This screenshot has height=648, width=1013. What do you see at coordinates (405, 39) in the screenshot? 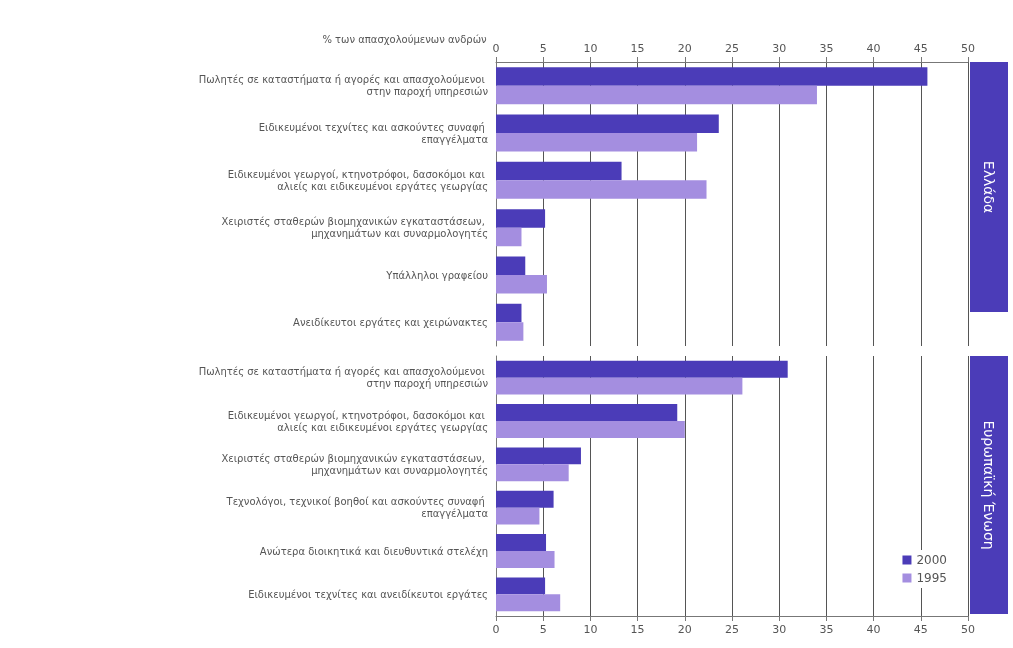
I see `x-axis-title: % των απασχολούμενων ανδρών` at bounding box center [405, 39].